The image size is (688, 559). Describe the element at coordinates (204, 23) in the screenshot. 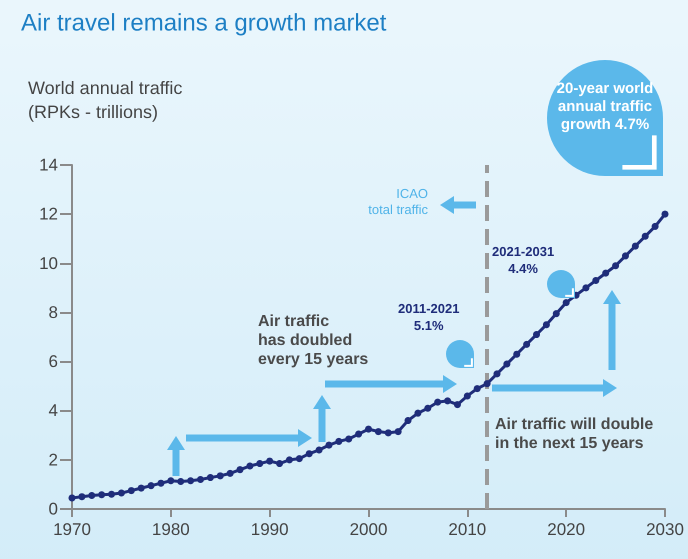

I see `chart-title: Air travel remains a growth market` at that location.